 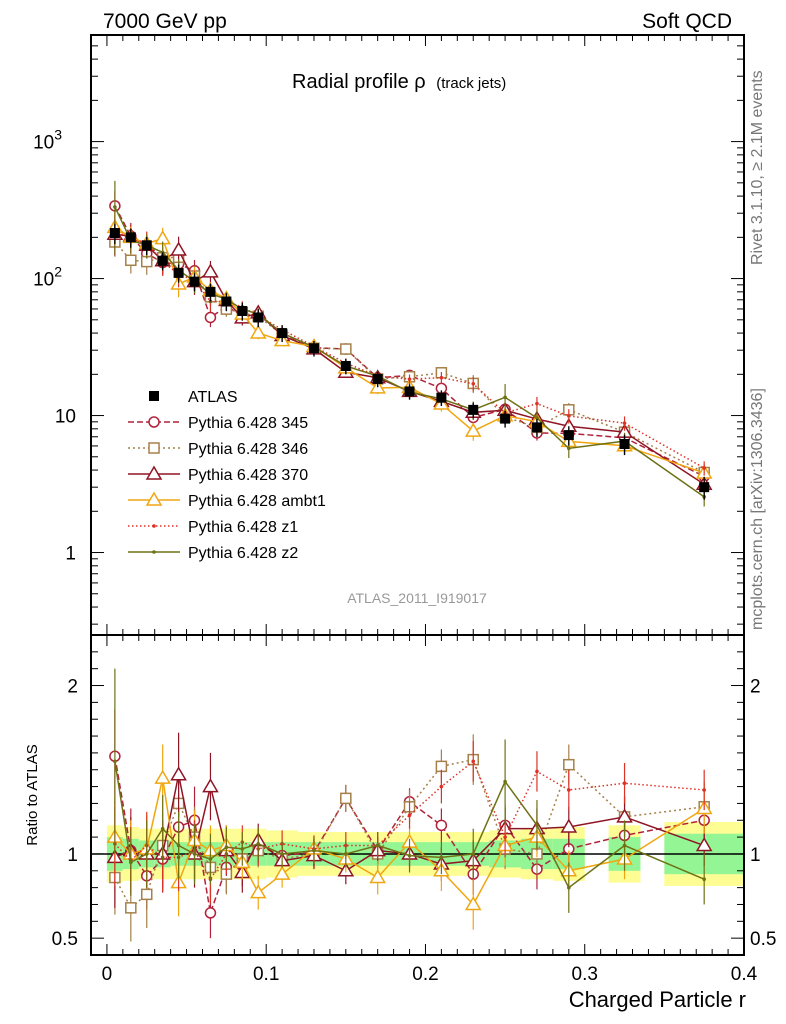 I want to click on legend-label: Pythia 6.428 370, so click(x=248, y=475).